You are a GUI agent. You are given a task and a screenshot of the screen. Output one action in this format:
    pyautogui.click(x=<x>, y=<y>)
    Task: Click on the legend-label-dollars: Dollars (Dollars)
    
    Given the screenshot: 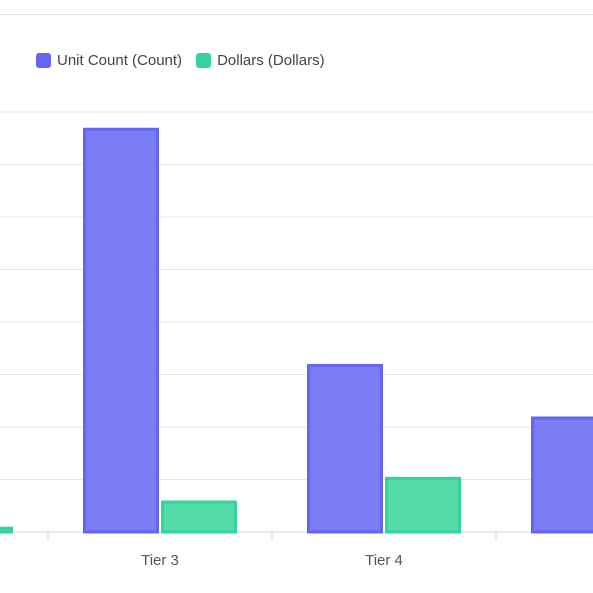 What is the action you would take?
    pyautogui.click(x=271, y=60)
    